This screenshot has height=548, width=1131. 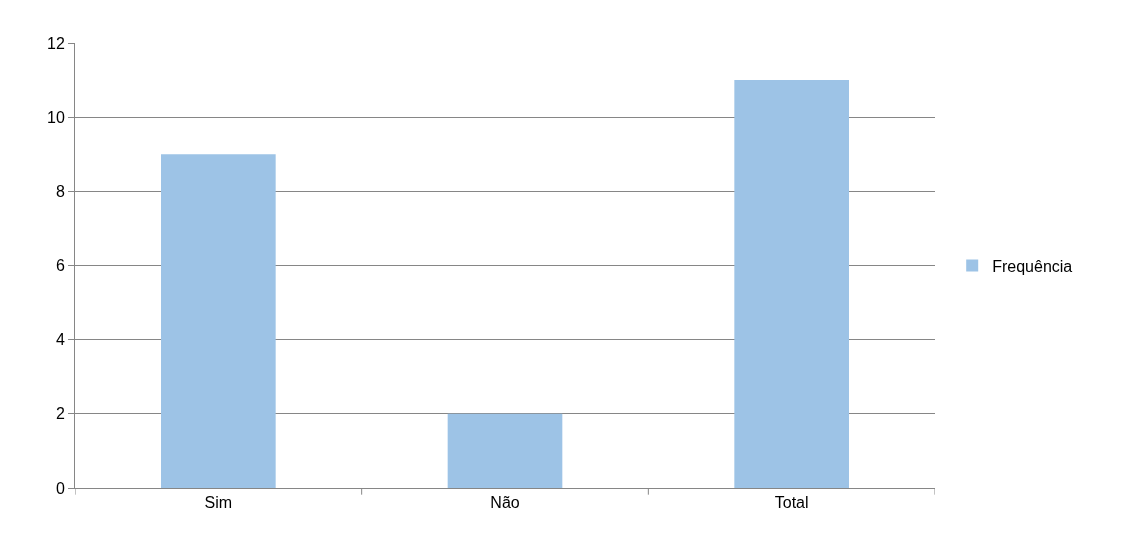 I want to click on y-tick-label: 0, so click(x=60, y=488).